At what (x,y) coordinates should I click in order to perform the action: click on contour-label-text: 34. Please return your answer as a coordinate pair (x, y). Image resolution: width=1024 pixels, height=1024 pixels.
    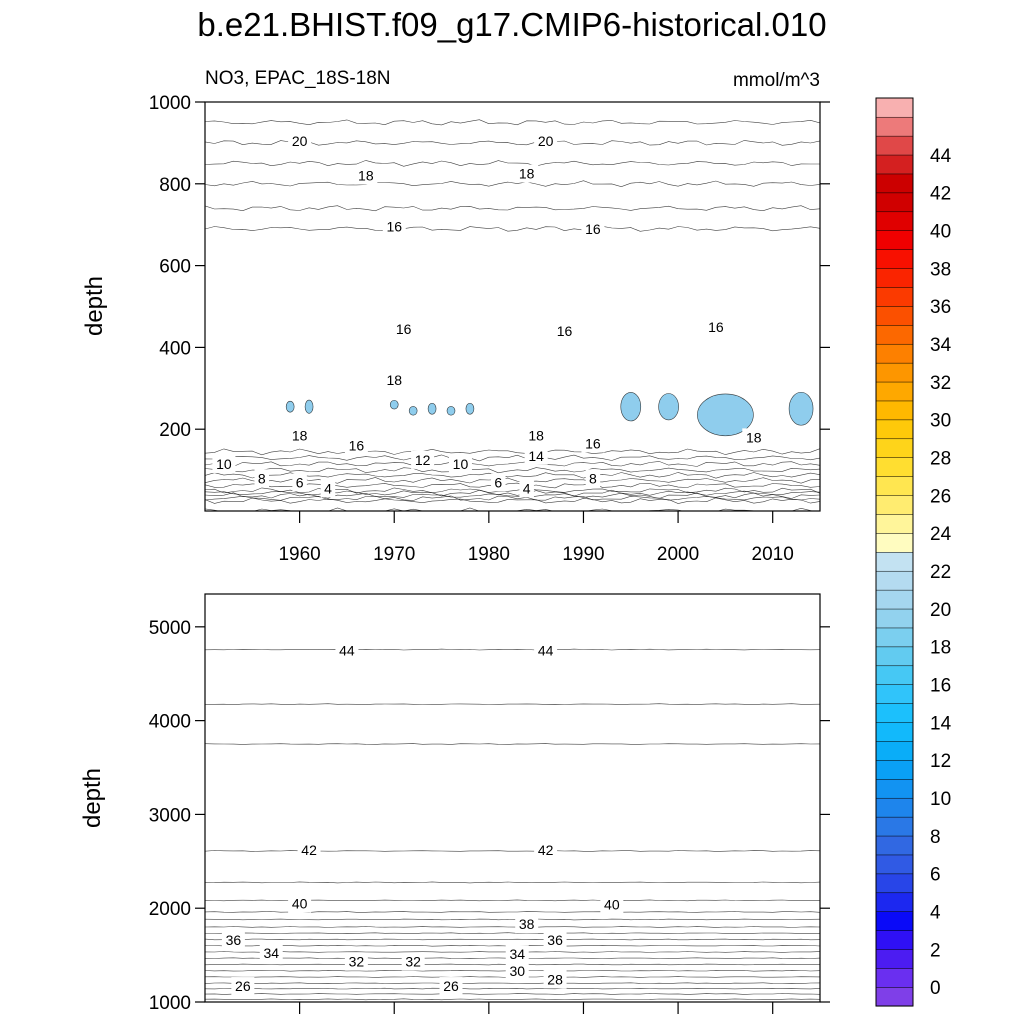
    Looking at the image, I should click on (271, 953).